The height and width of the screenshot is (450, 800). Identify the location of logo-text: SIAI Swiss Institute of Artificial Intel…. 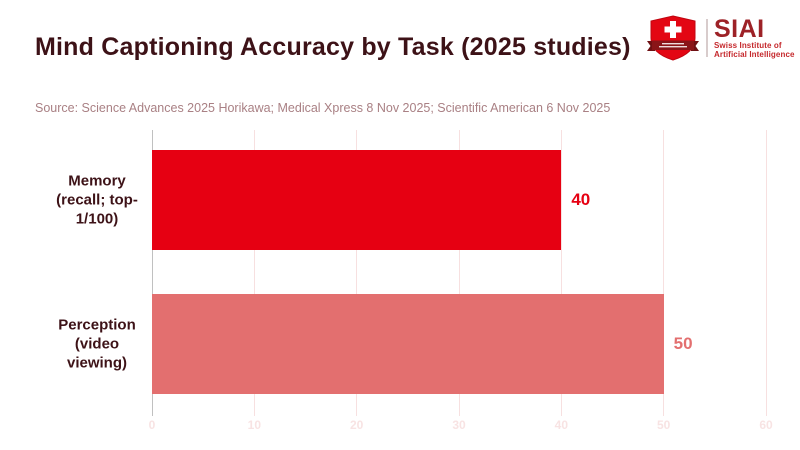
(754, 37).